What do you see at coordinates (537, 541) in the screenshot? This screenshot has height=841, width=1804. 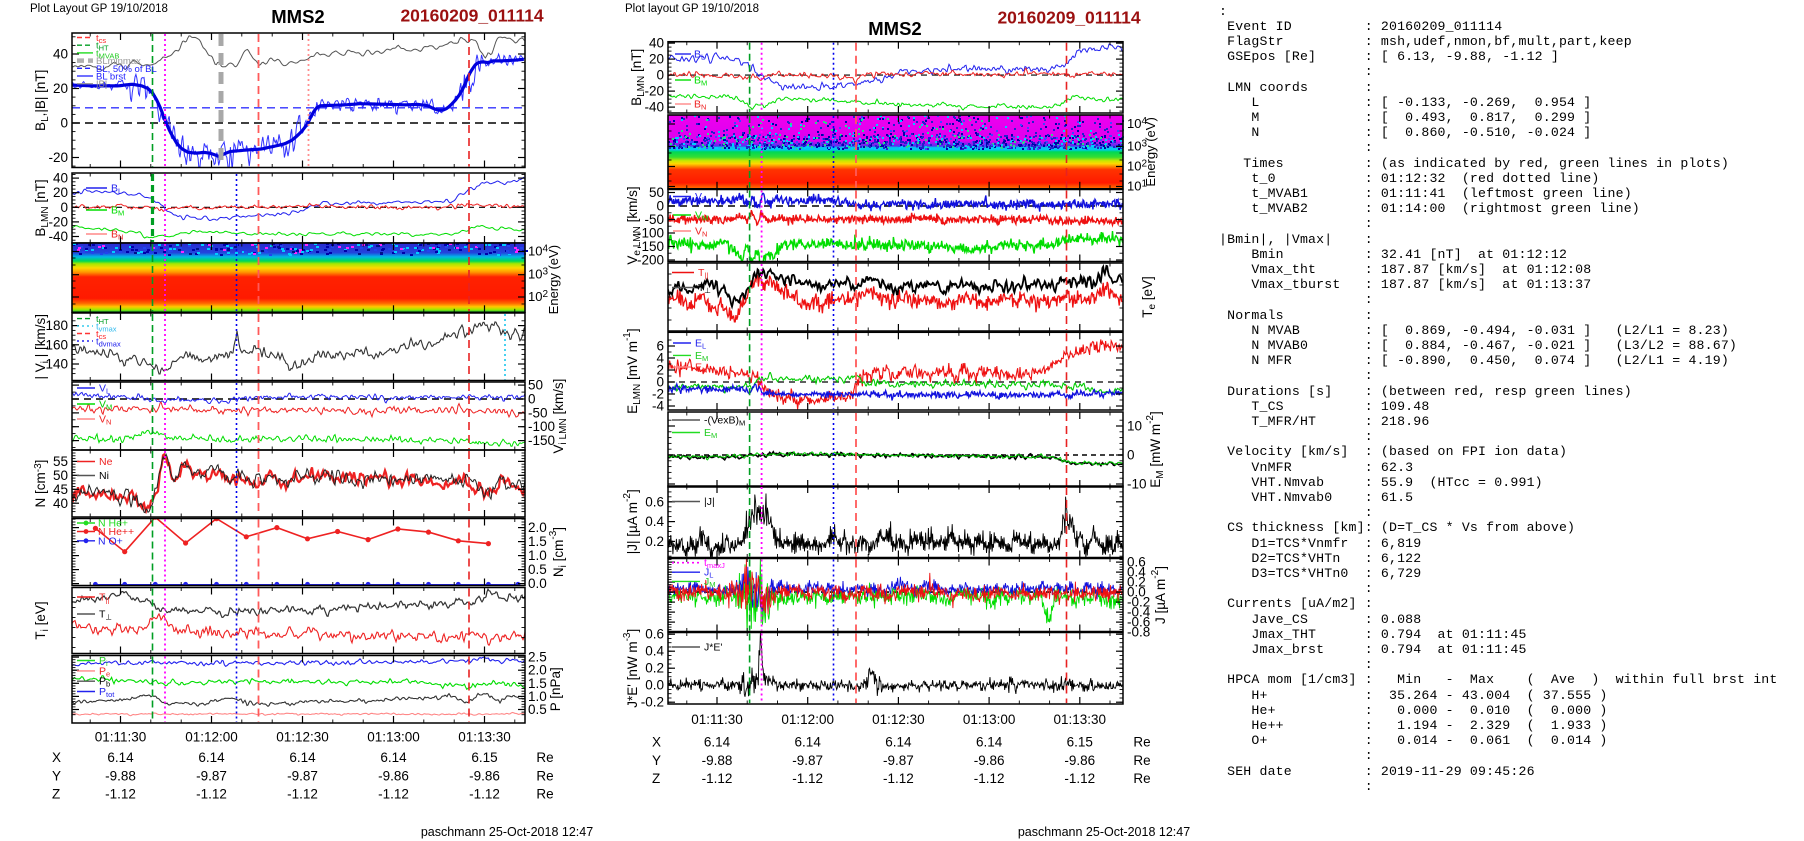 I see `svg-text: 1.5` at bounding box center [537, 541].